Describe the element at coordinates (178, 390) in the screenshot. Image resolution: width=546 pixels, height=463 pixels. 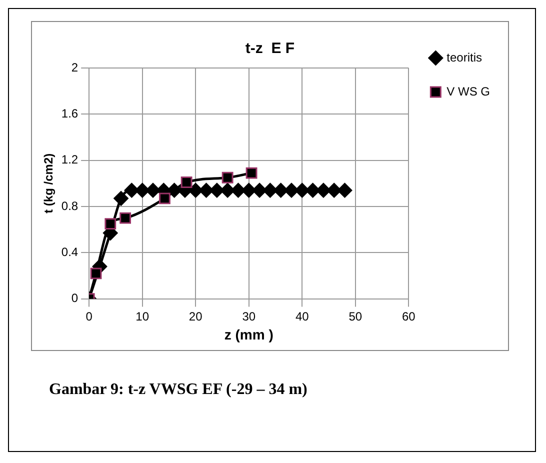
I see `text: Gambar 9: t-z VWSG EF (-29 – 34 m)` at that location.